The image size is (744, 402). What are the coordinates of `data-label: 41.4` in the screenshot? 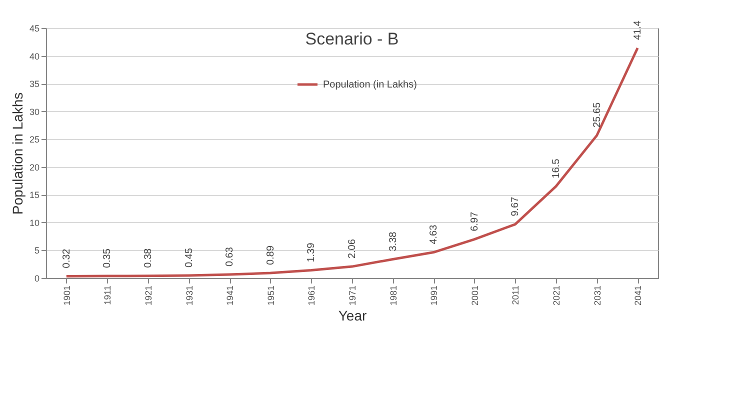 It's located at (638, 30).